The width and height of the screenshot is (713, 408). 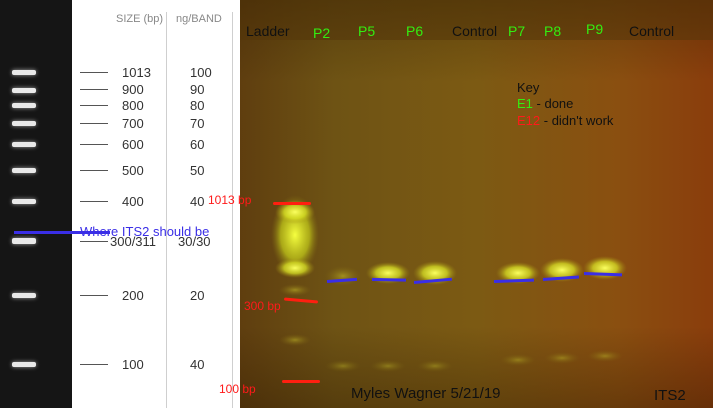 I want to click on key-fail-code: E12, so click(x=529, y=120).